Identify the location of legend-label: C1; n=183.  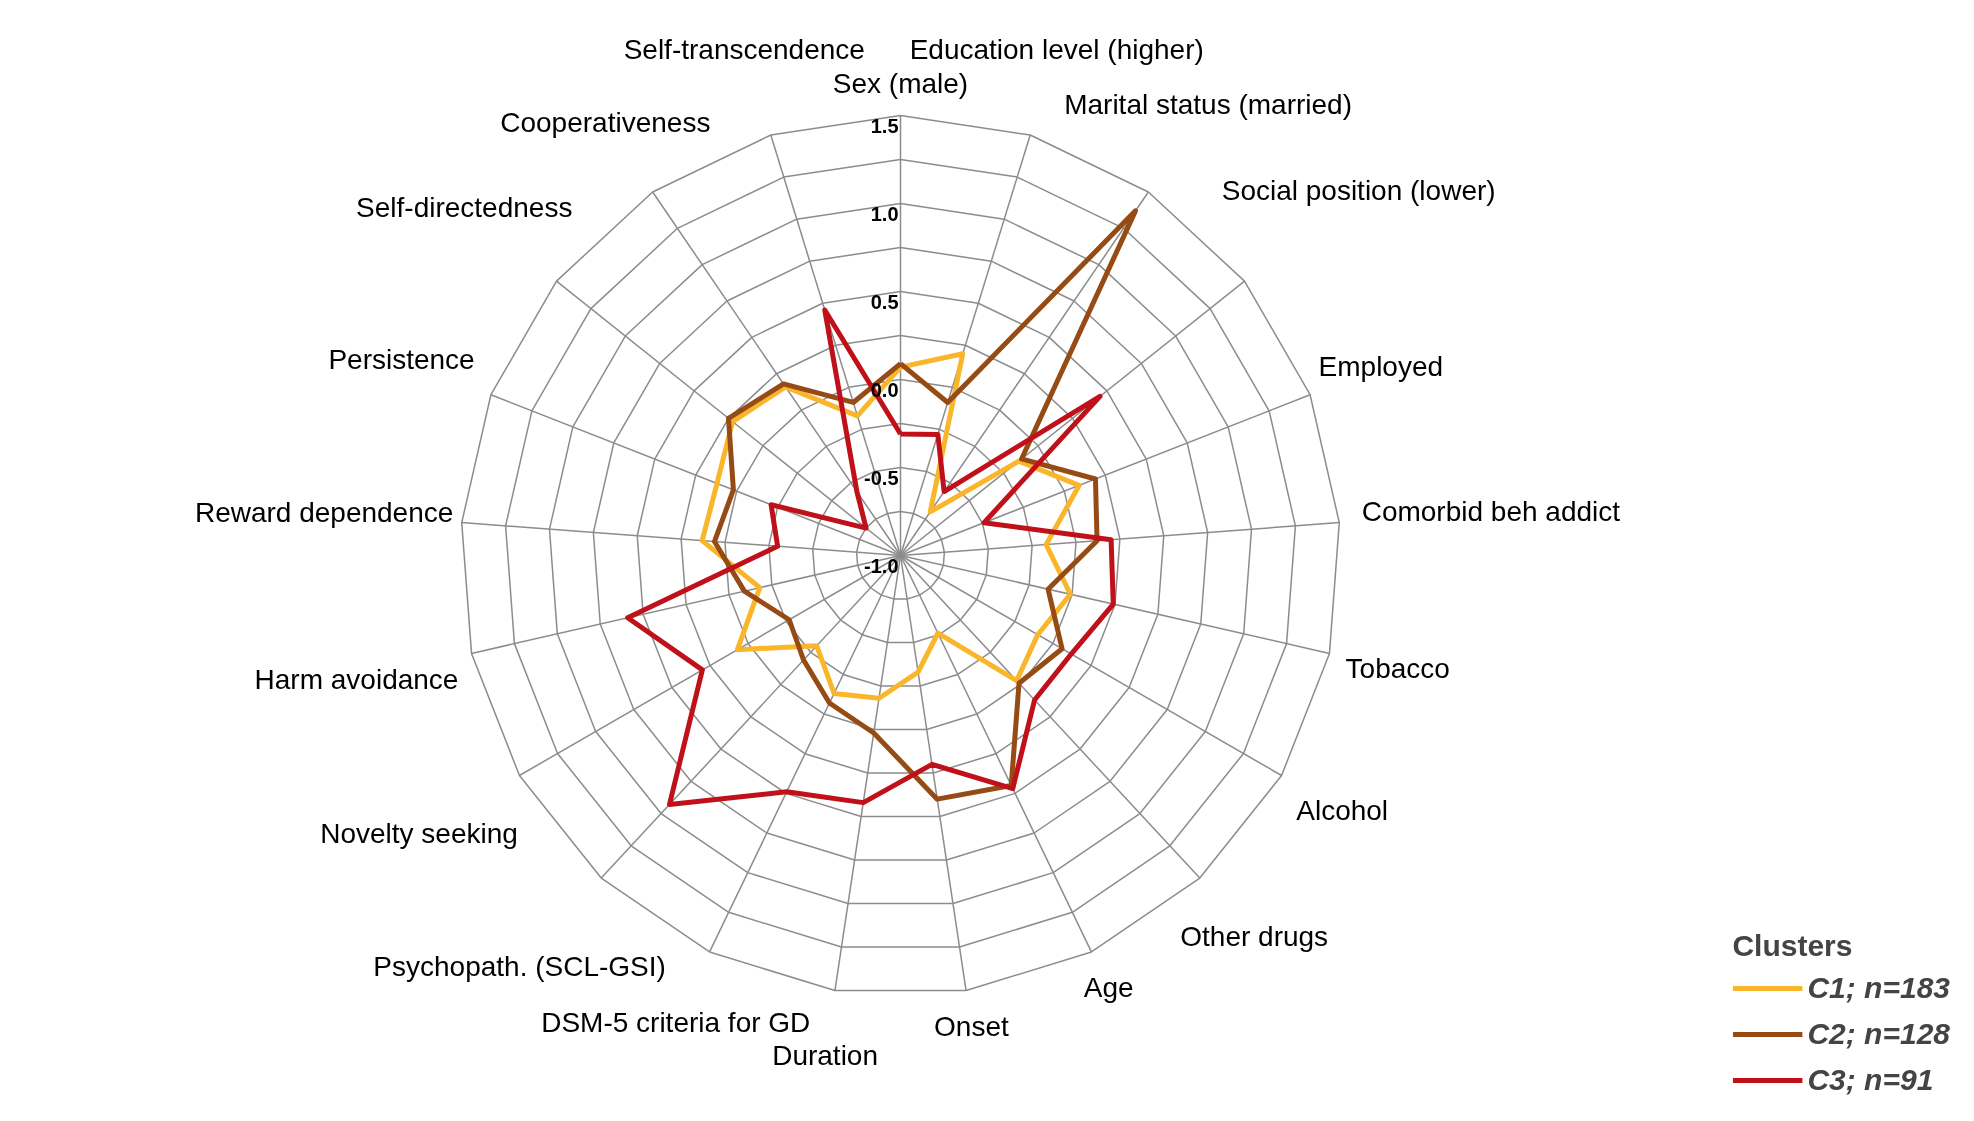
(1878, 988).